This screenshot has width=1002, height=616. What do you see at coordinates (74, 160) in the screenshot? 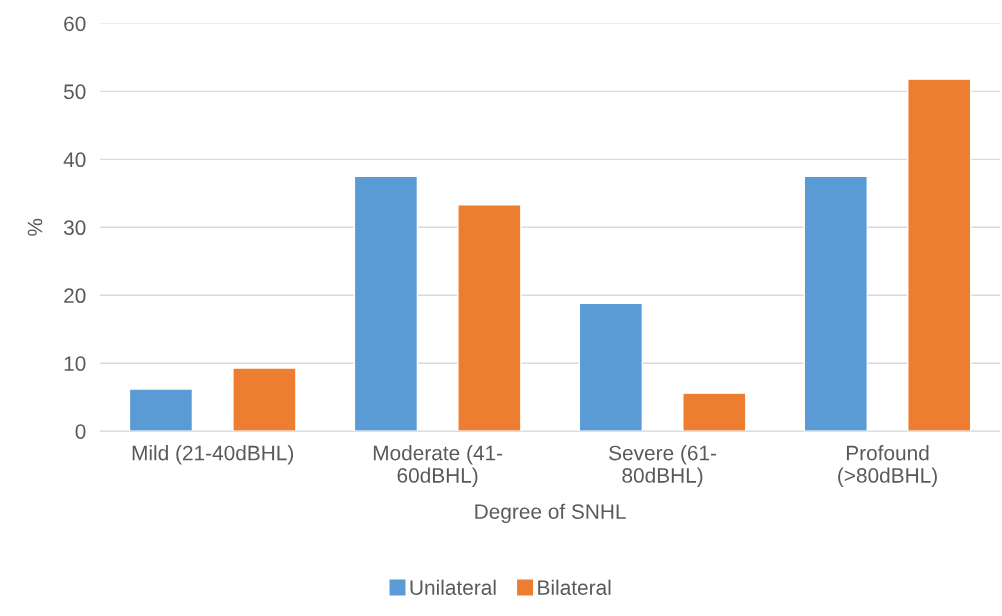
I see `y-tick-label: 40` at bounding box center [74, 160].